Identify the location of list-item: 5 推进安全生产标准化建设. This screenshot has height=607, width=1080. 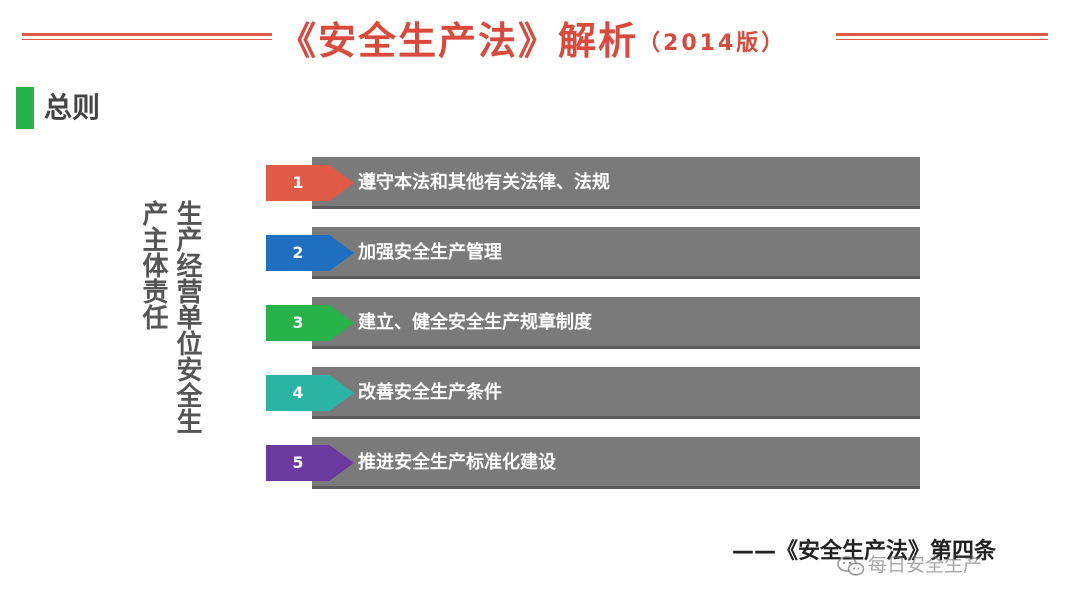
(593, 463).